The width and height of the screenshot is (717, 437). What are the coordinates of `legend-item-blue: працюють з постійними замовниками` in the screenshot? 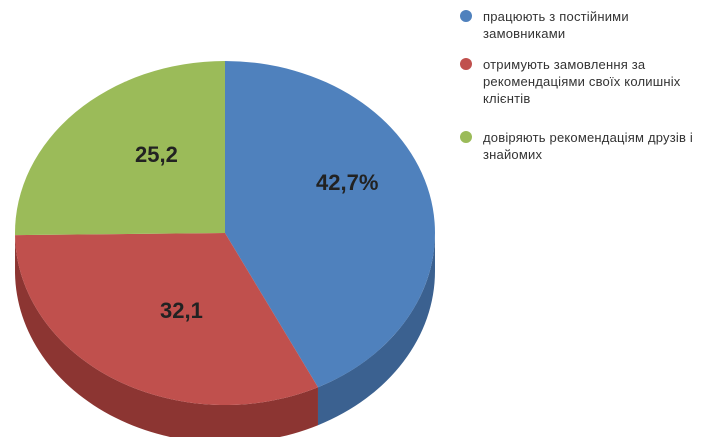 It's located at (585, 25).